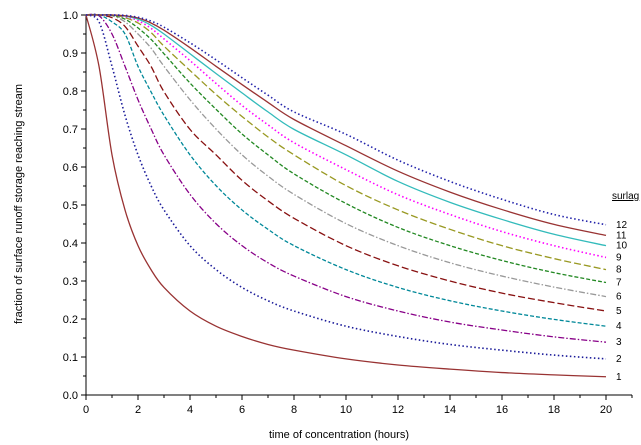  I want to click on y-tick-label: 0.6, so click(70, 168).